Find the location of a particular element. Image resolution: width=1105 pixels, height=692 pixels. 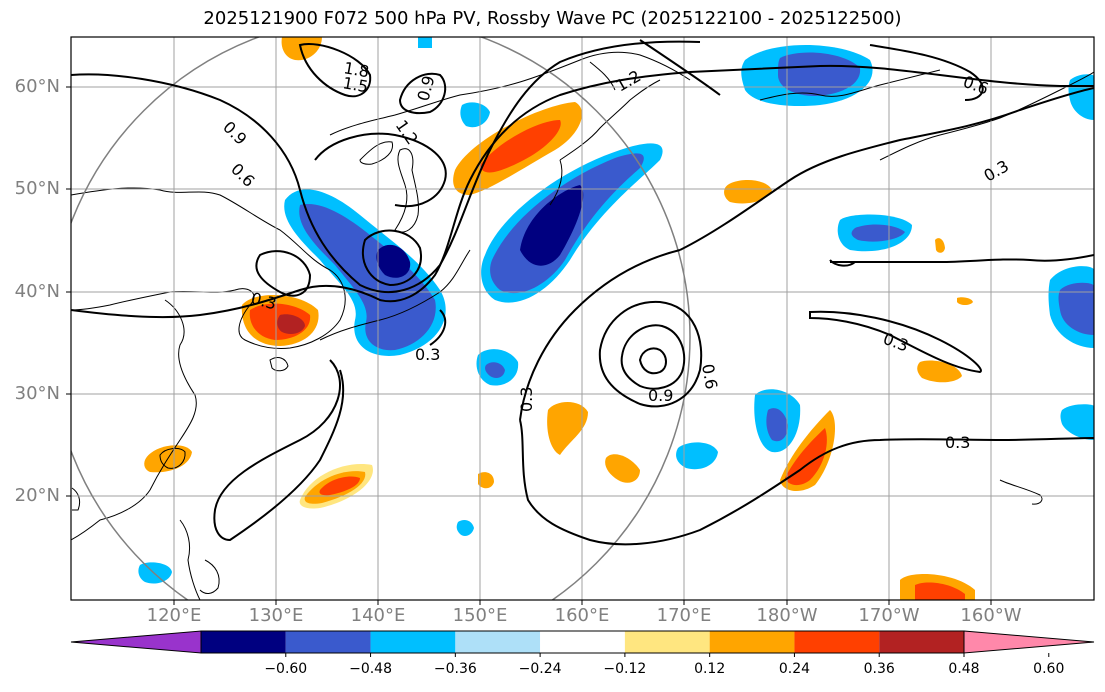

colorbar-tick-label: −0.48 is located at coordinates (370, 669).